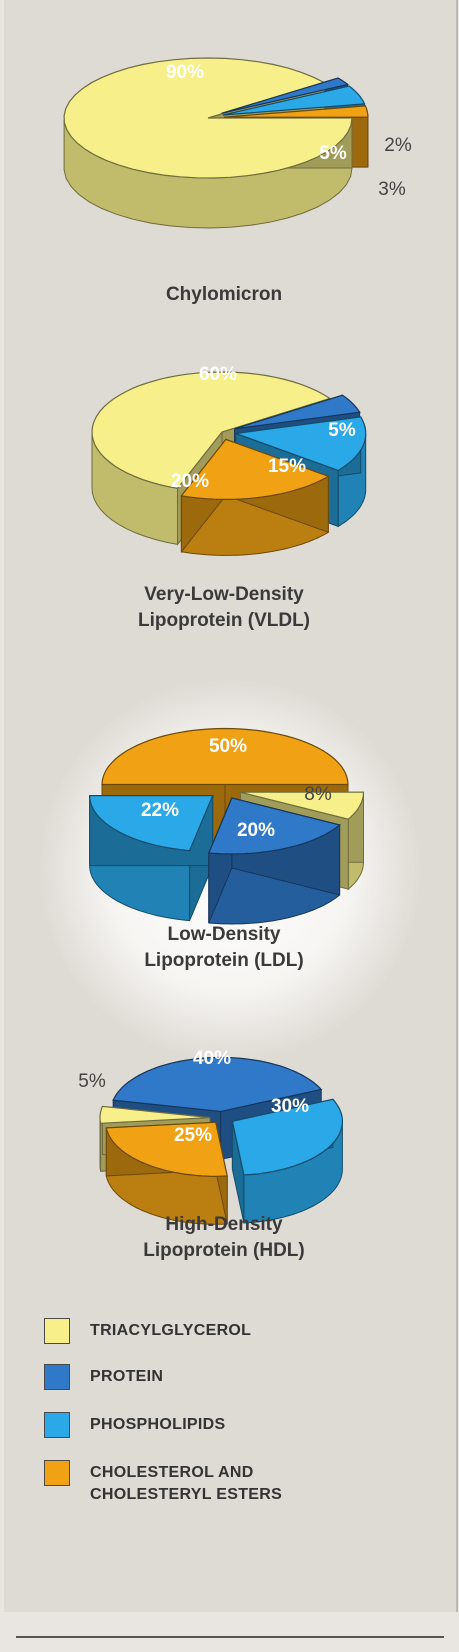 This screenshot has height=1652, width=459. Describe the element at coordinates (212, 1058) in the screenshot. I see `slice-label-protein: 40%` at that location.